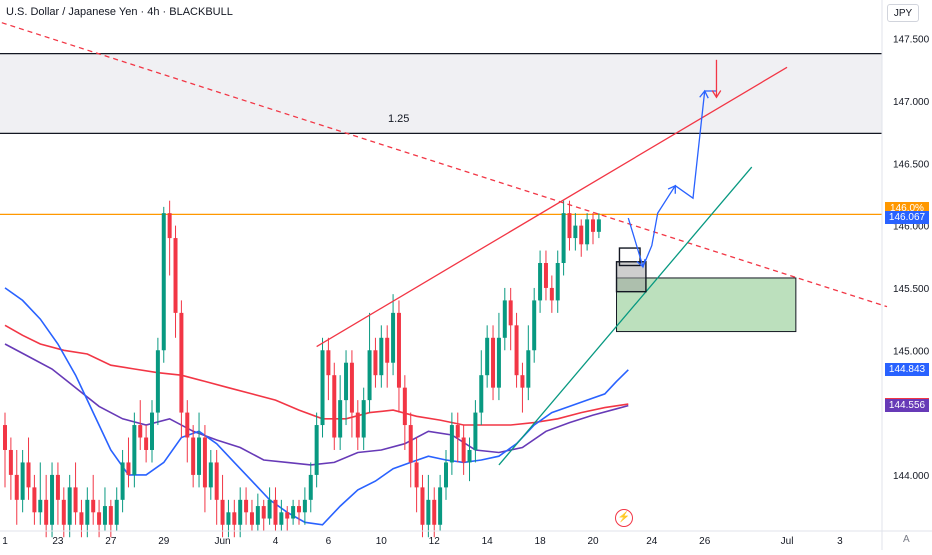 This screenshot has height=555, width=932. I want to click on trendline-green-rising, so click(625, 316).